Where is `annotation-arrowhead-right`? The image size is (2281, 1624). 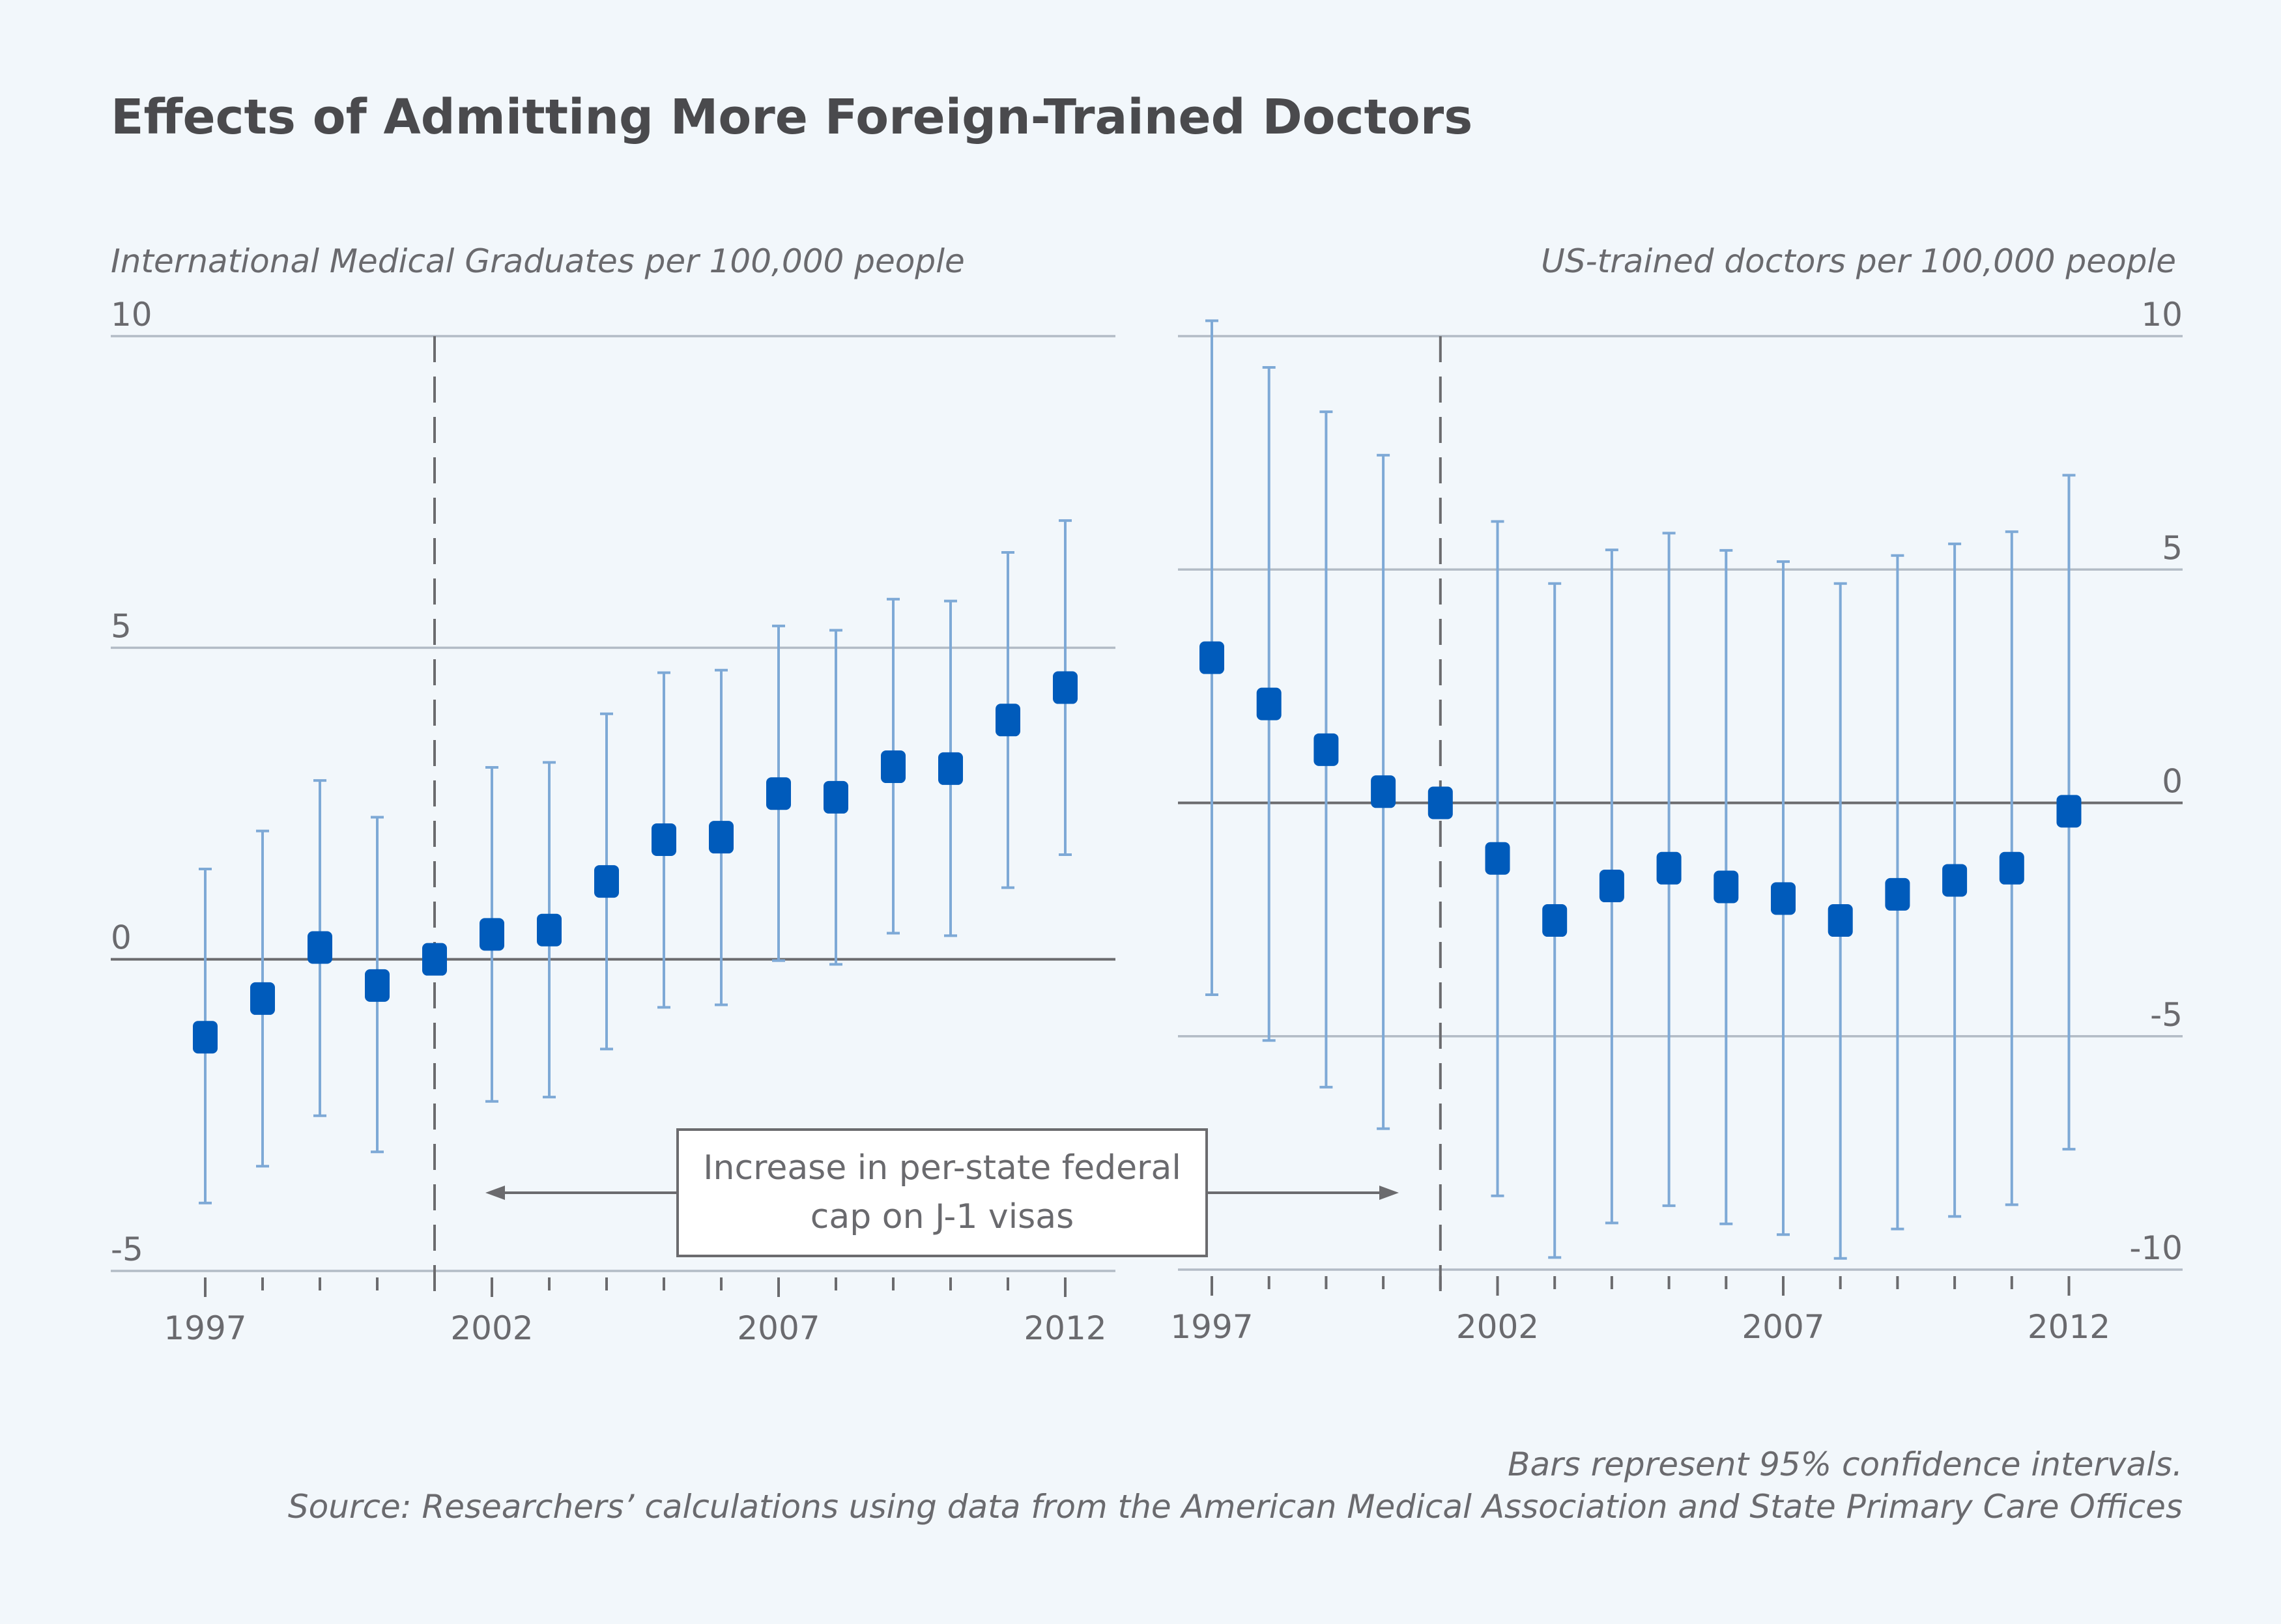 annotation-arrowhead-right is located at coordinates (1389, 1193).